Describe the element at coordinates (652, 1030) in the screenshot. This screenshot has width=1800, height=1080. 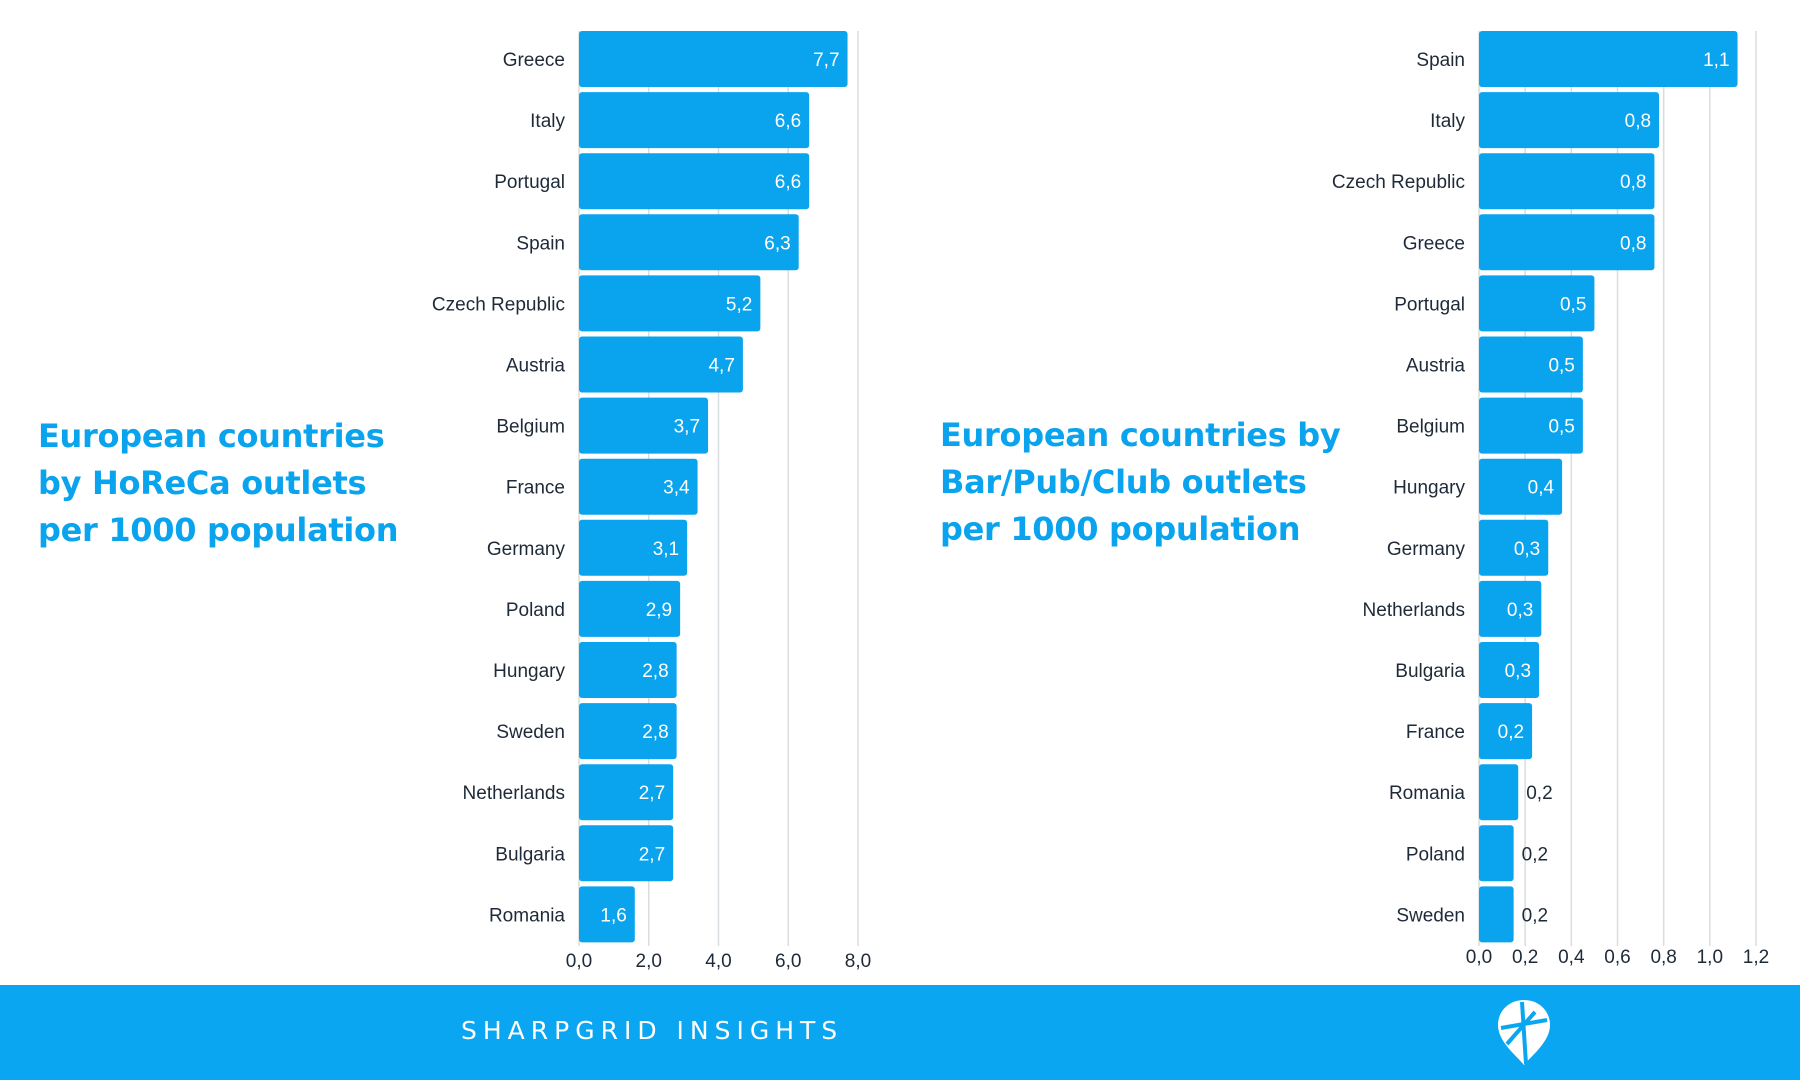
I see `brand-name: SHARPGRID INSIGHTS` at that location.